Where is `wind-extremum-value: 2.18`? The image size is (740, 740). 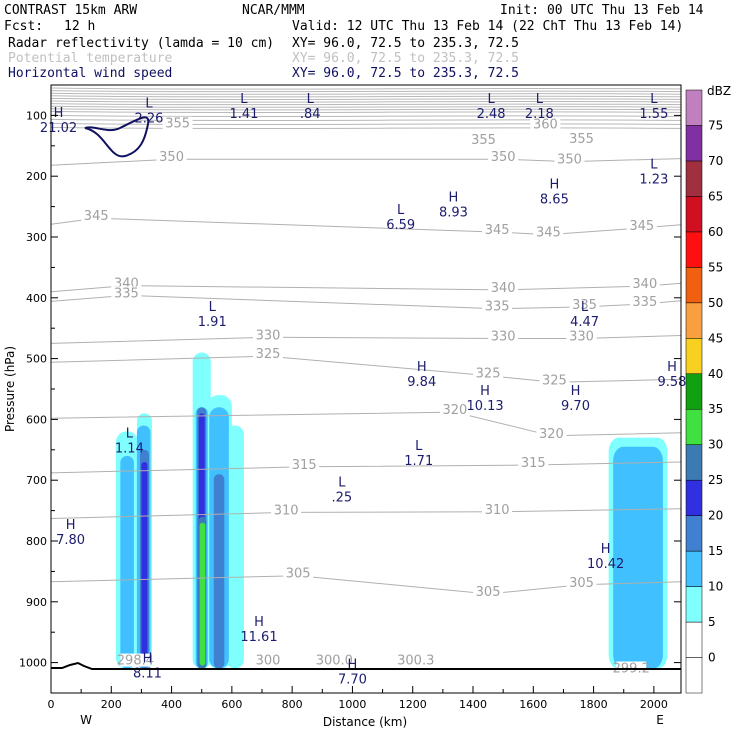
wind-extremum-value: 2.18 is located at coordinates (539, 114).